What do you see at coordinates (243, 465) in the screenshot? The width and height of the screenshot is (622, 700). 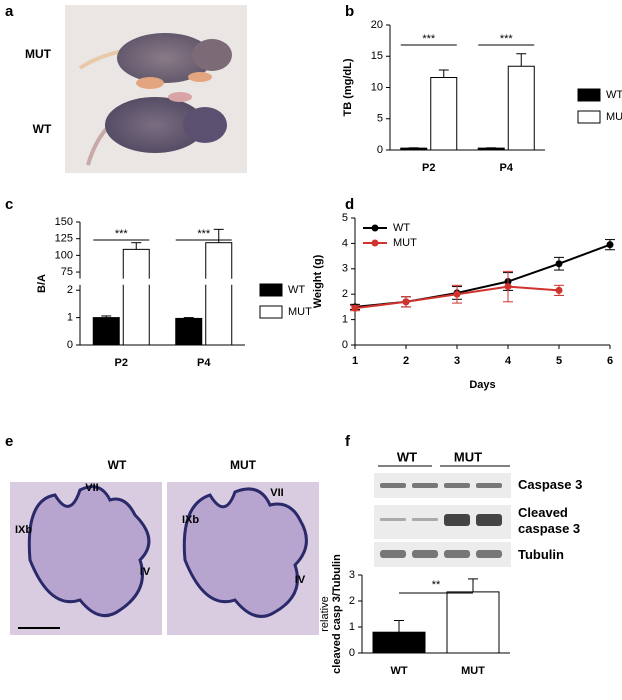 I see `histology-title: MUT` at bounding box center [243, 465].